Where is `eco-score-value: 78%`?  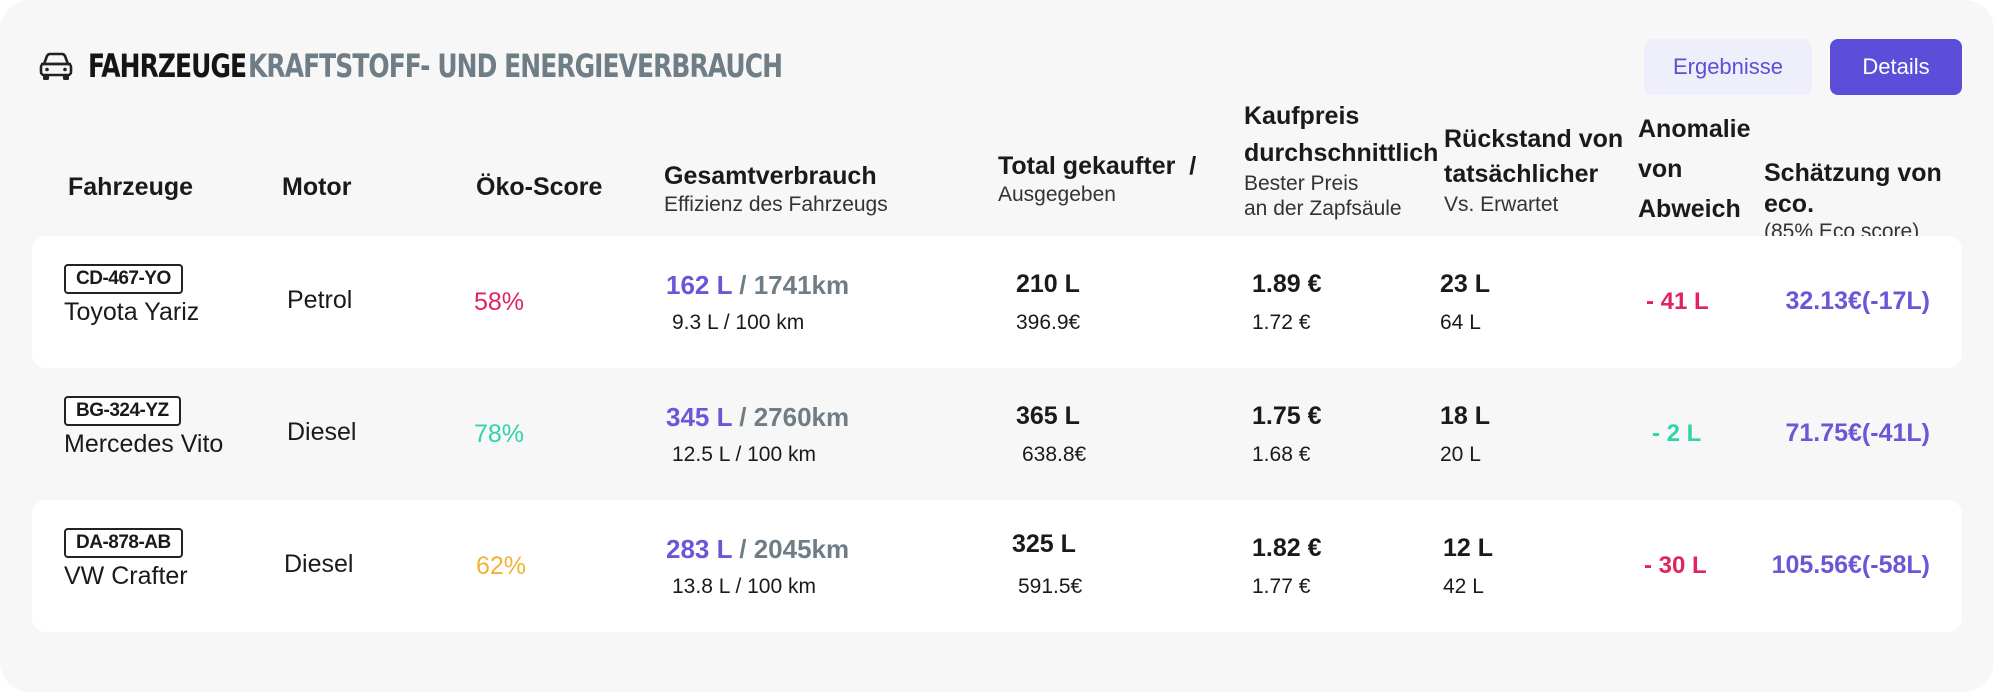
eco-score-value: 78% is located at coordinates (499, 434).